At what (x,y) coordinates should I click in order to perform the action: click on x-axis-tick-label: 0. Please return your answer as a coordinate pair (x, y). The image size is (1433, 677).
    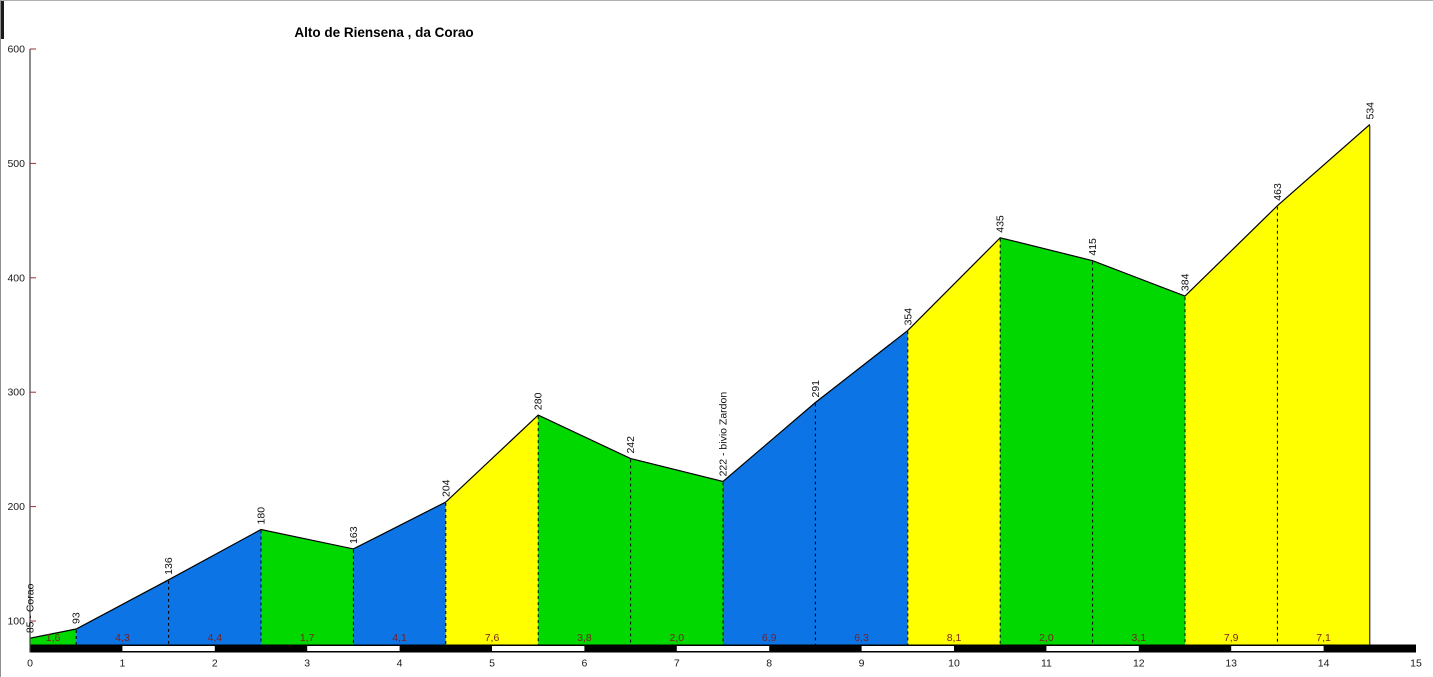
    Looking at the image, I should click on (30, 664).